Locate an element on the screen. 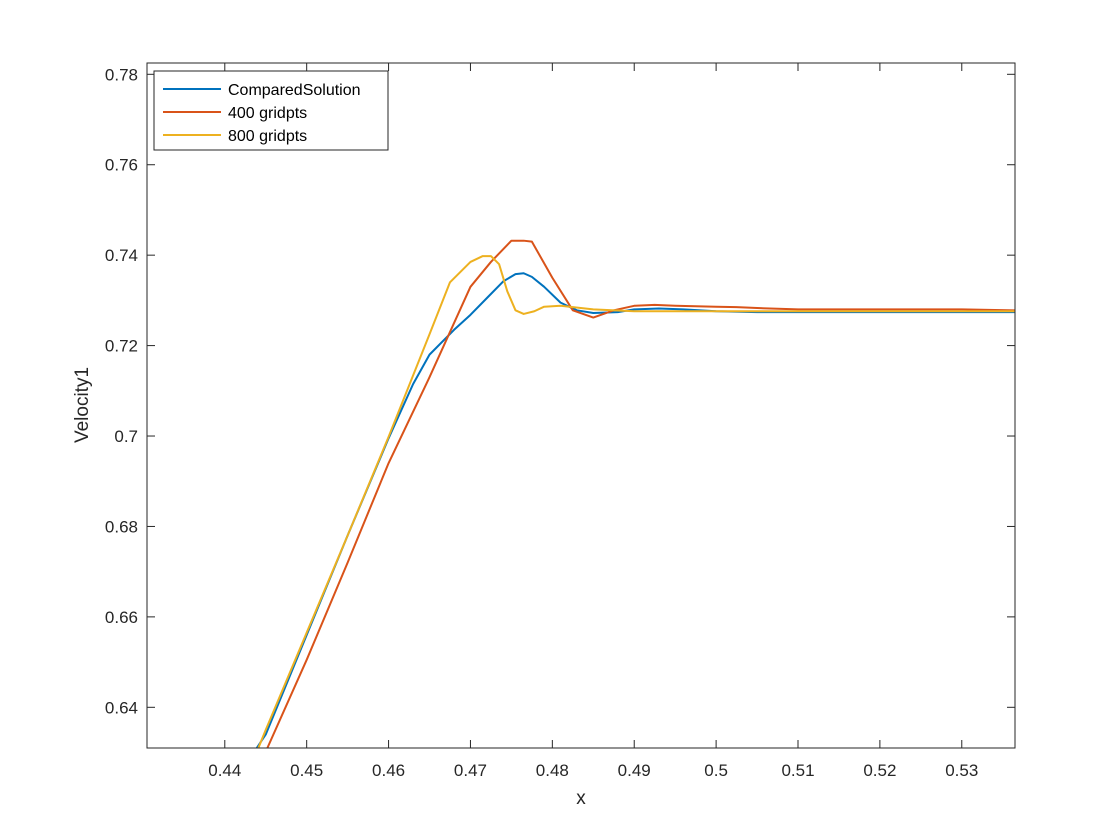  x-tick-label: 0.46 is located at coordinates (388, 770).